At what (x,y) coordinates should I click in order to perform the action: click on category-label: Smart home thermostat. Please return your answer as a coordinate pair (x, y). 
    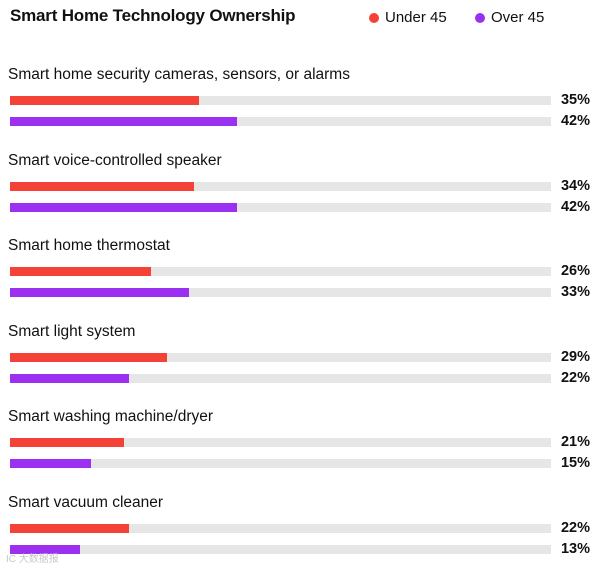
    Looking at the image, I should click on (89, 245).